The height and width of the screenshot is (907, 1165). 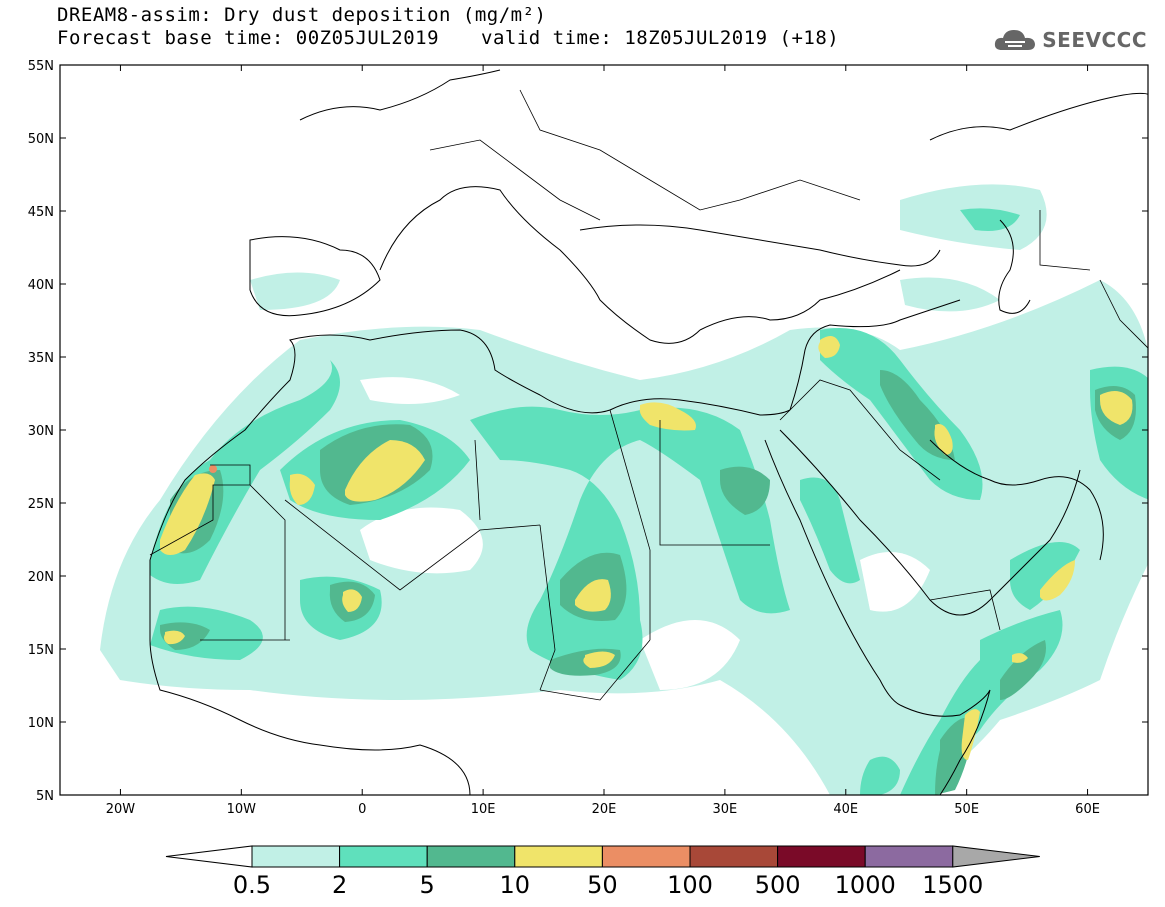 What do you see at coordinates (41, 66) in the screenshot?
I see `lat-label: 55N` at bounding box center [41, 66].